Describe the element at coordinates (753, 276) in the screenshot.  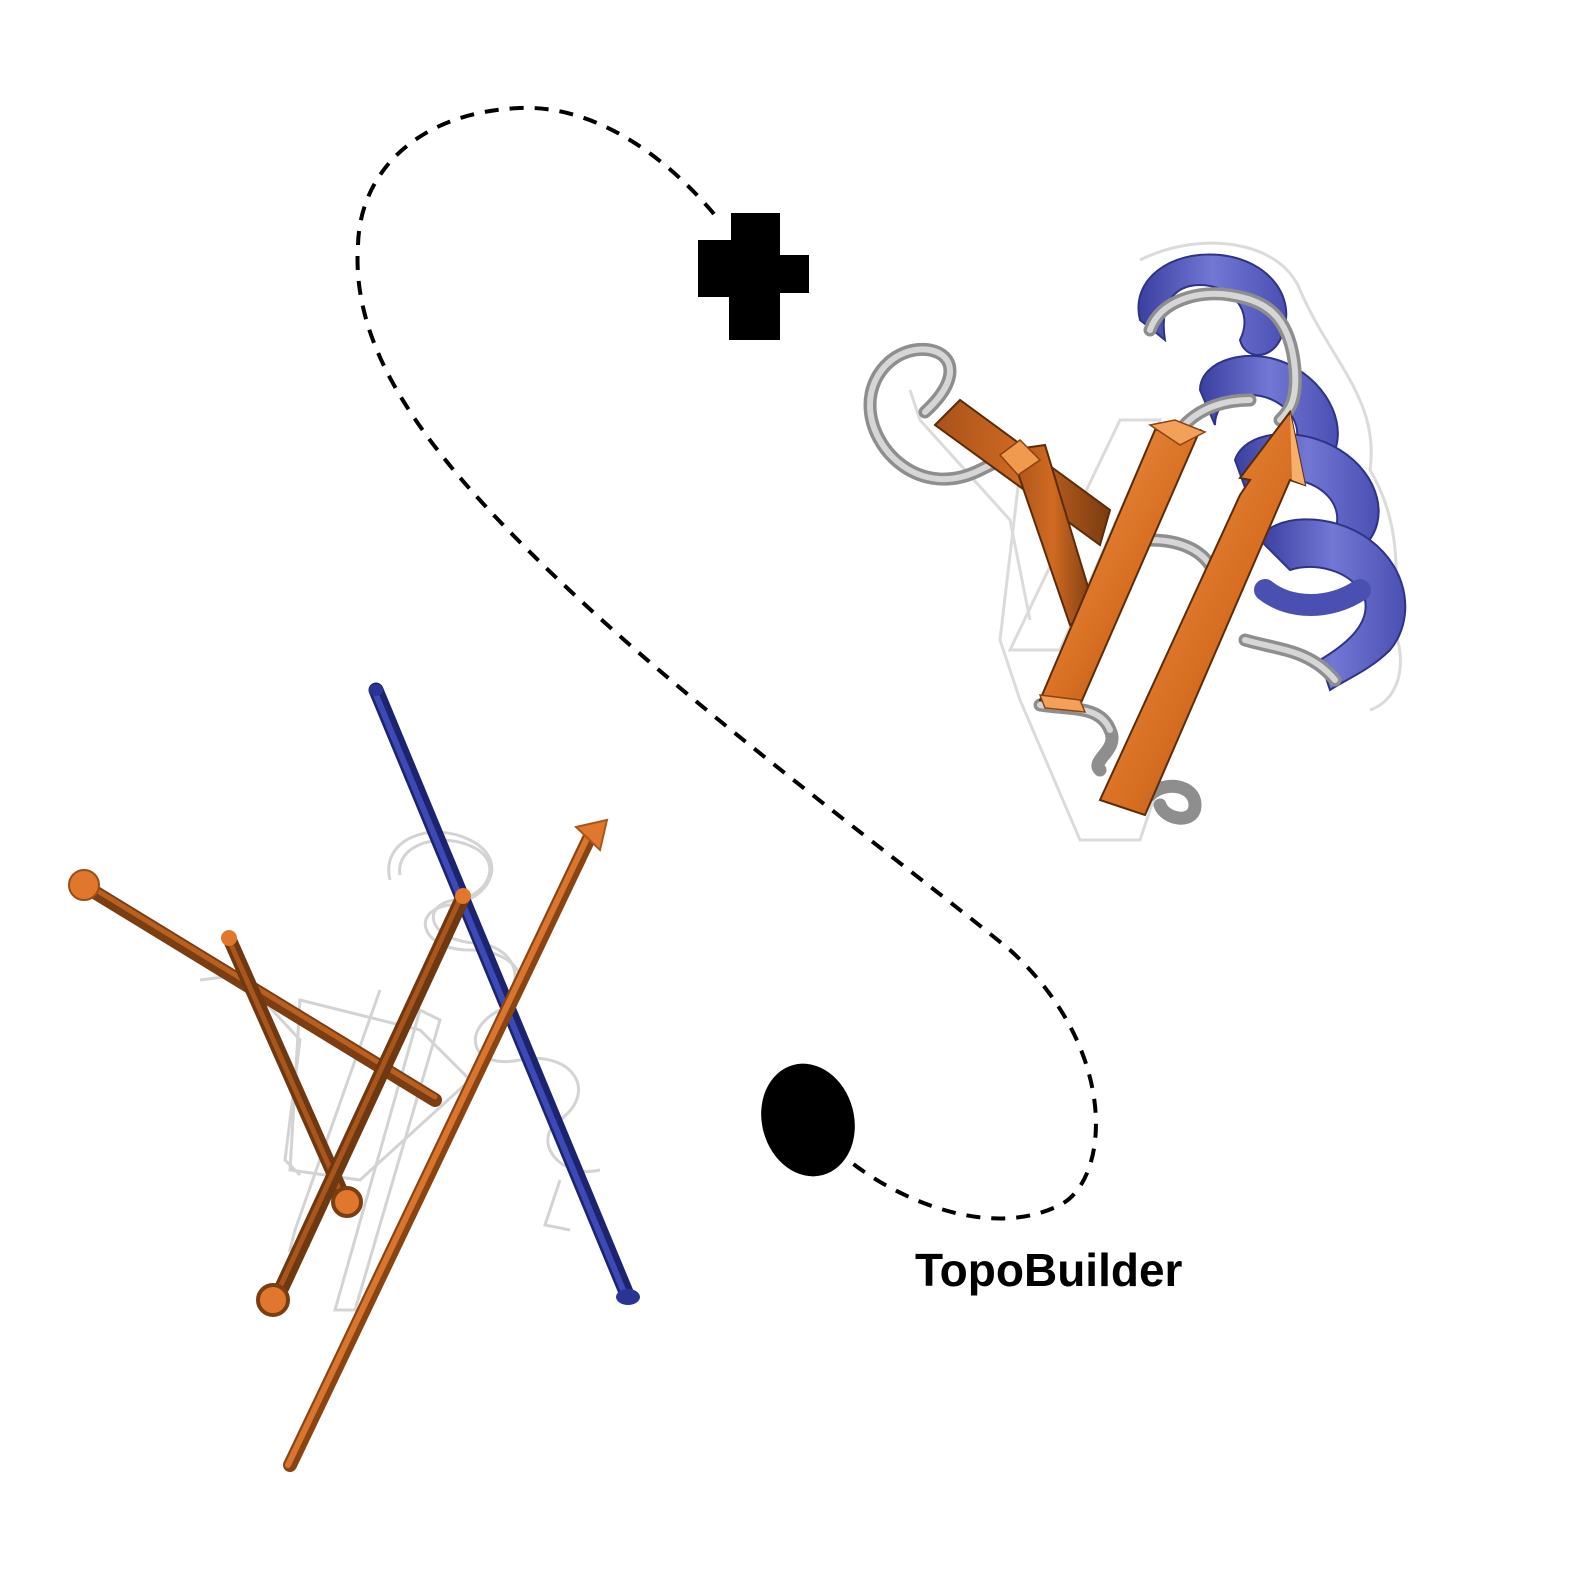
I see `plus-marker` at that location.